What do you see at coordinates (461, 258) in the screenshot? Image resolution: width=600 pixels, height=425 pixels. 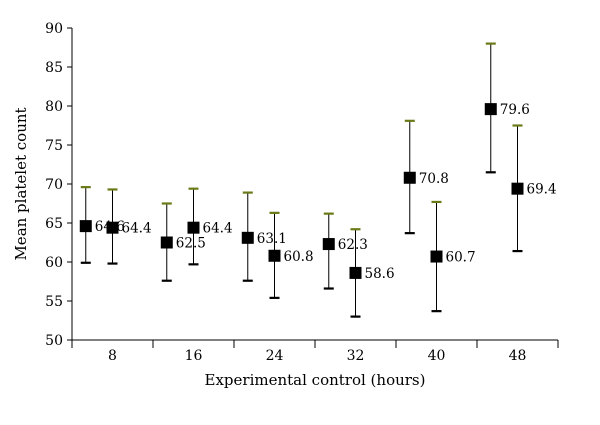 I see `data-label: 60.7` at bounding box center [461, 258].